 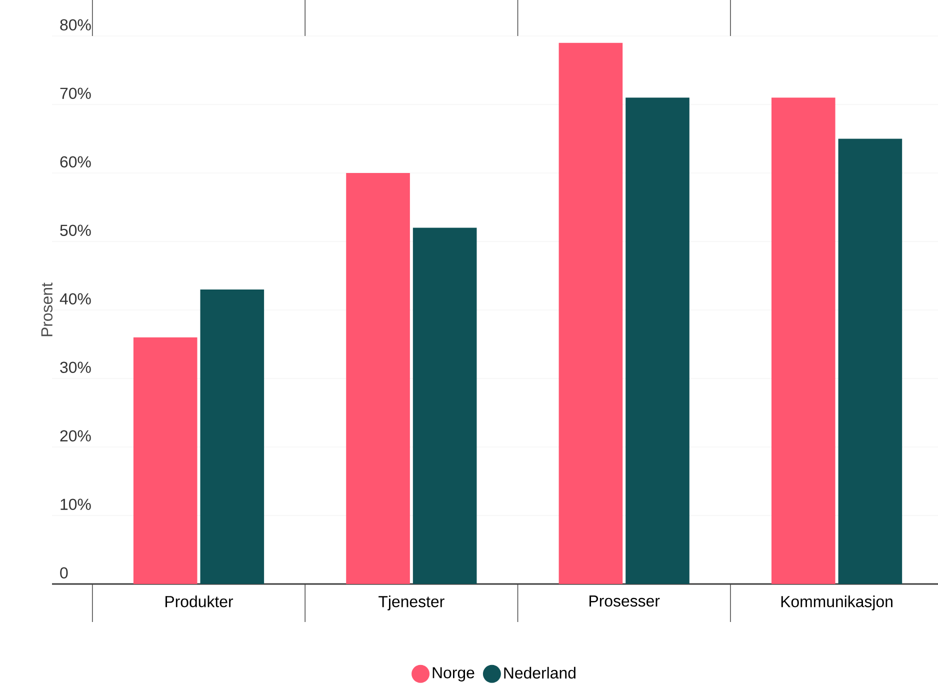 I want to click on legend-label: Nederland, so click(x=540, y=672).